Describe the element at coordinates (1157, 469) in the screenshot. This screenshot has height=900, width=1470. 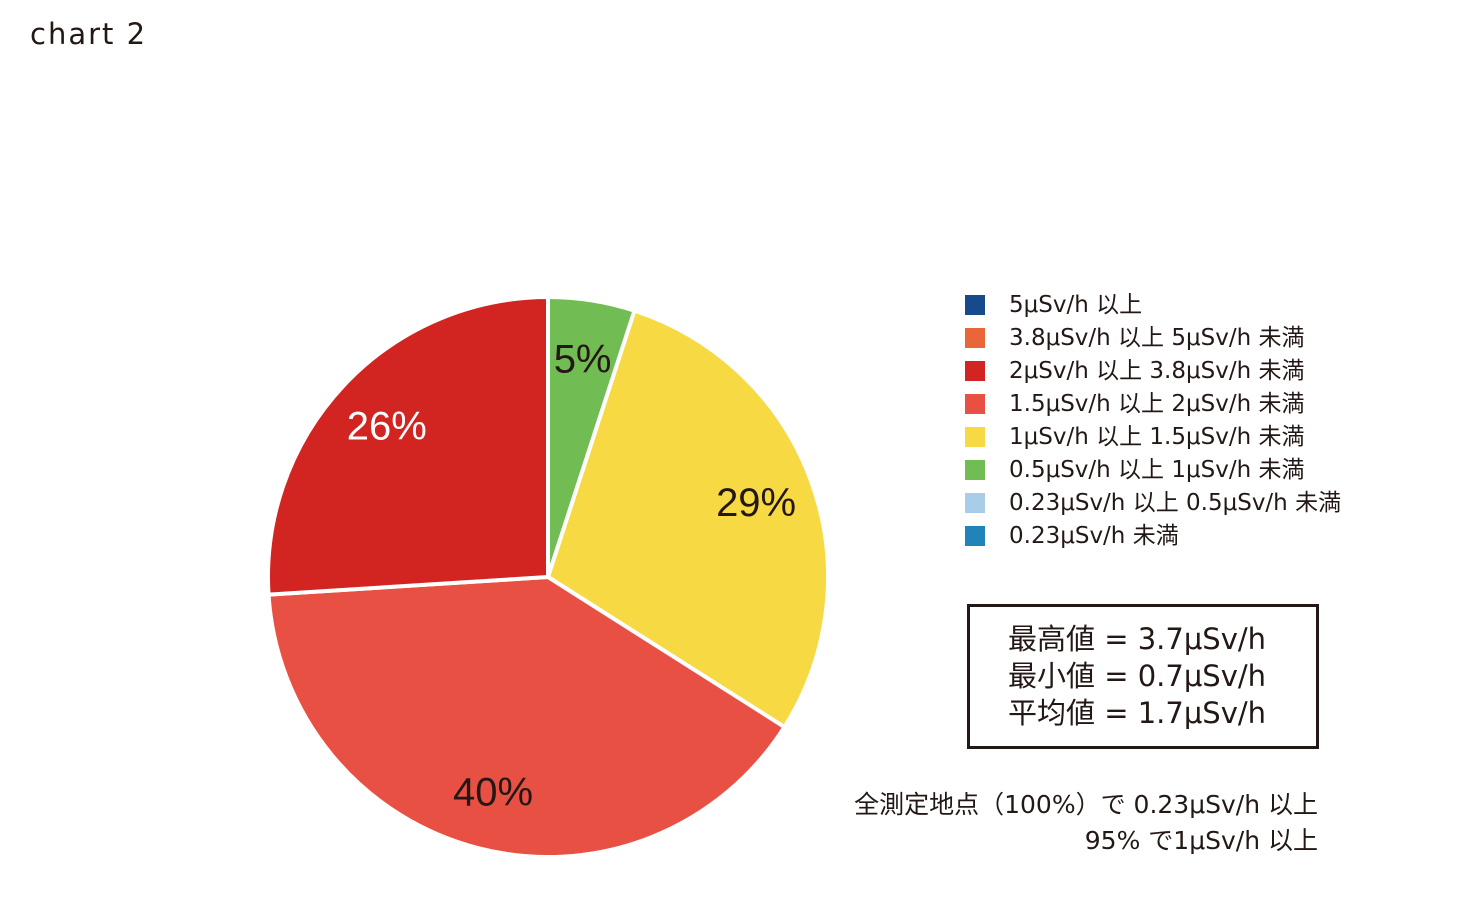
I see `legend-label-5: 0.5μSv/h 以上 1μSv/h 未満` at that location.